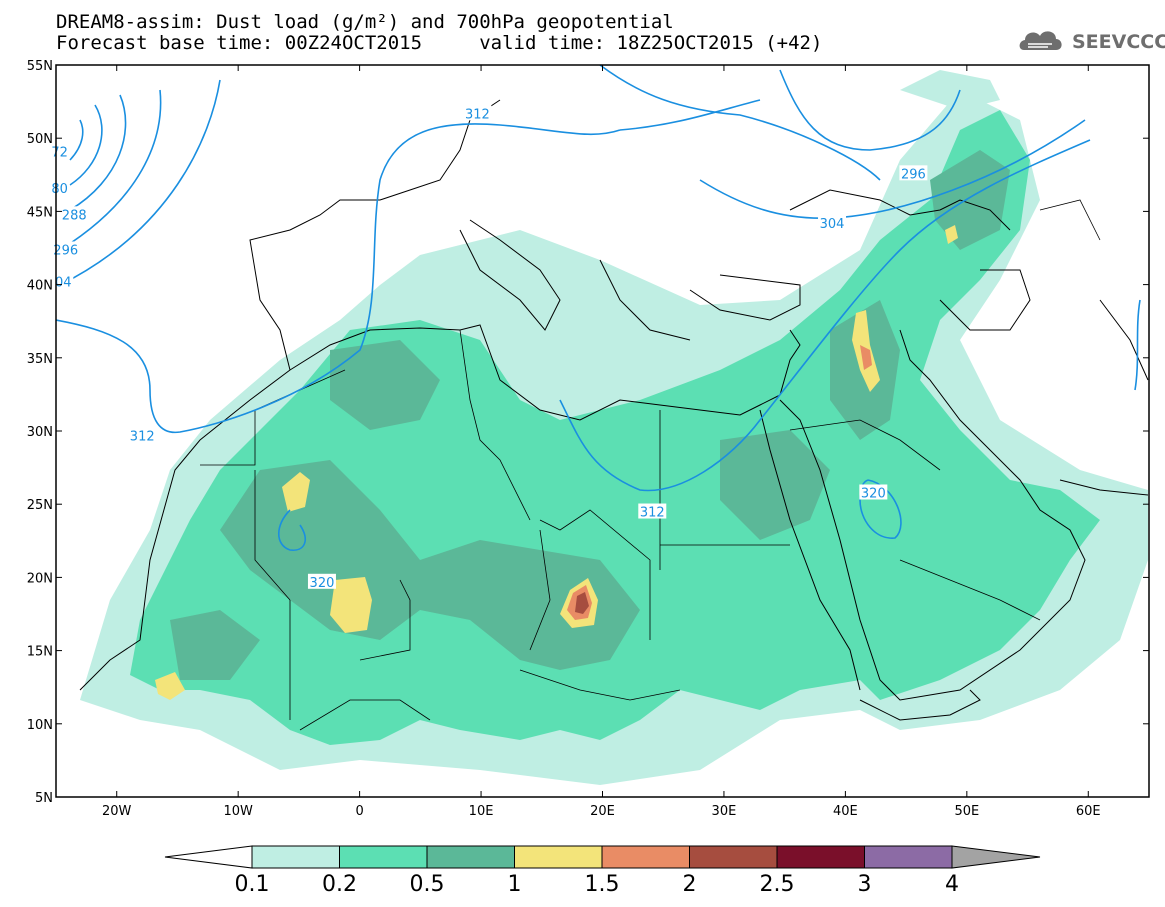 This screenshot has width=1165, height=907. I want to click on contour-label: 288, so click(74, 215).